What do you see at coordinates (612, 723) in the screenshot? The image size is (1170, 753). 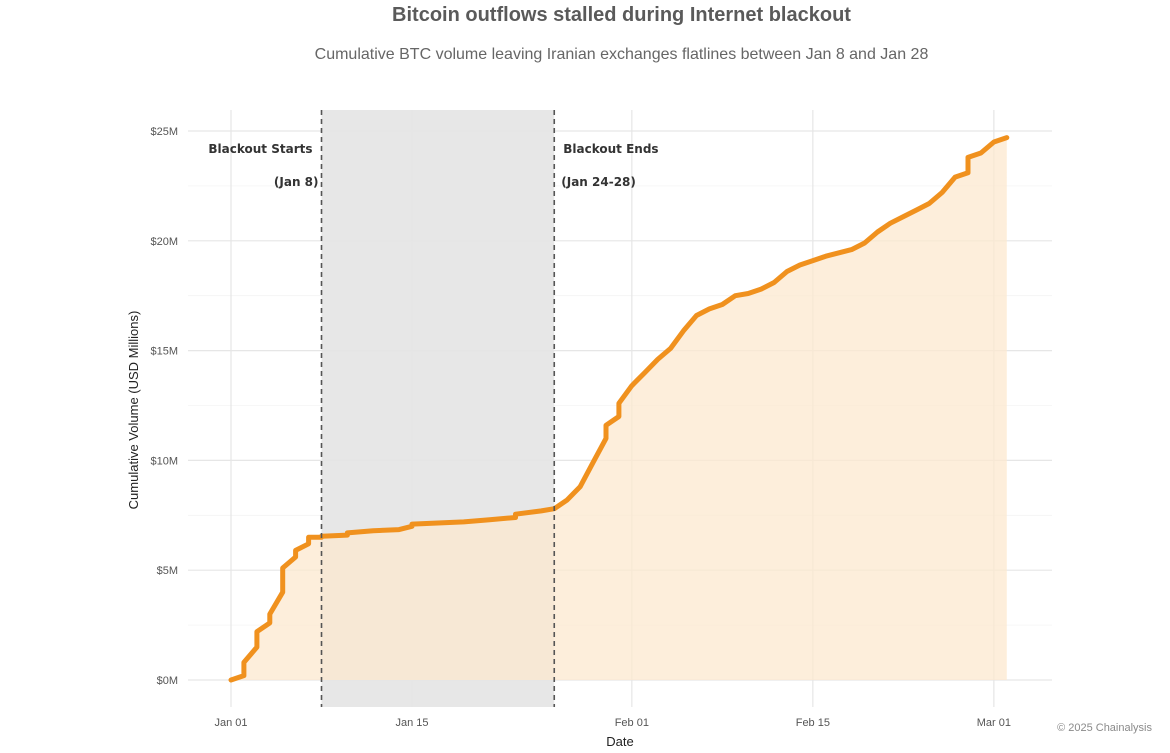 I see `x-tick-labels: Jan 01 Jan 15 Feb 01 Feb 15 Mar 01` at bounding box center [612, 723].